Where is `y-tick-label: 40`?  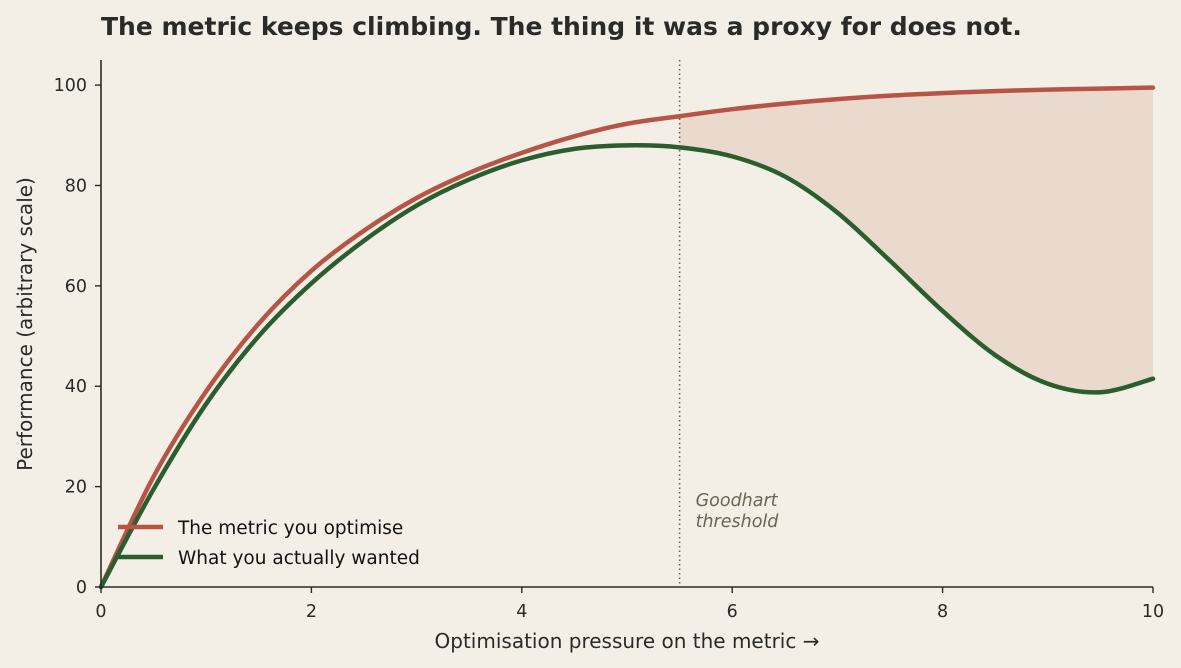 y-tick-label: 40 is located at coordinates (76, 387).